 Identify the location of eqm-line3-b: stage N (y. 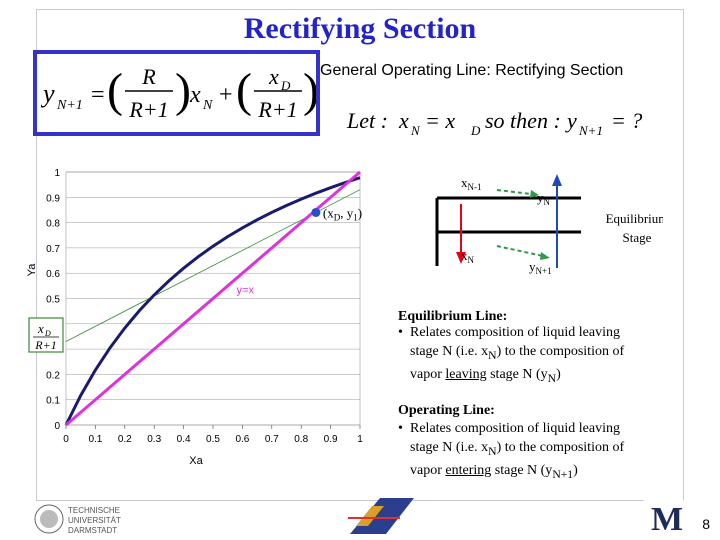
(519, 374).